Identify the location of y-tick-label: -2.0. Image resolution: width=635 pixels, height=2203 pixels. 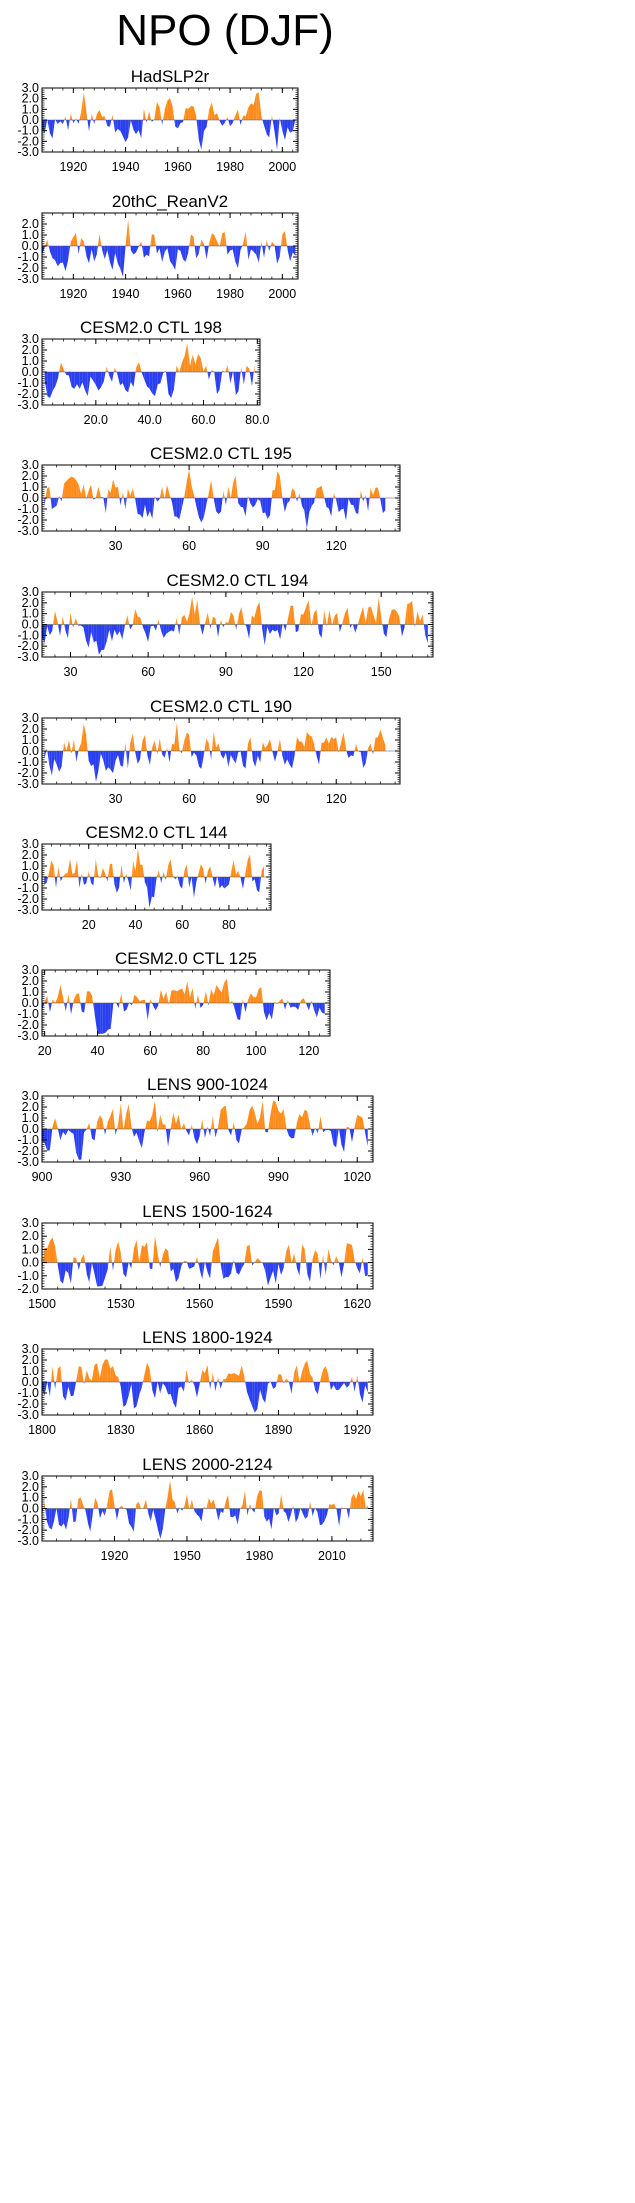
(28, 646).